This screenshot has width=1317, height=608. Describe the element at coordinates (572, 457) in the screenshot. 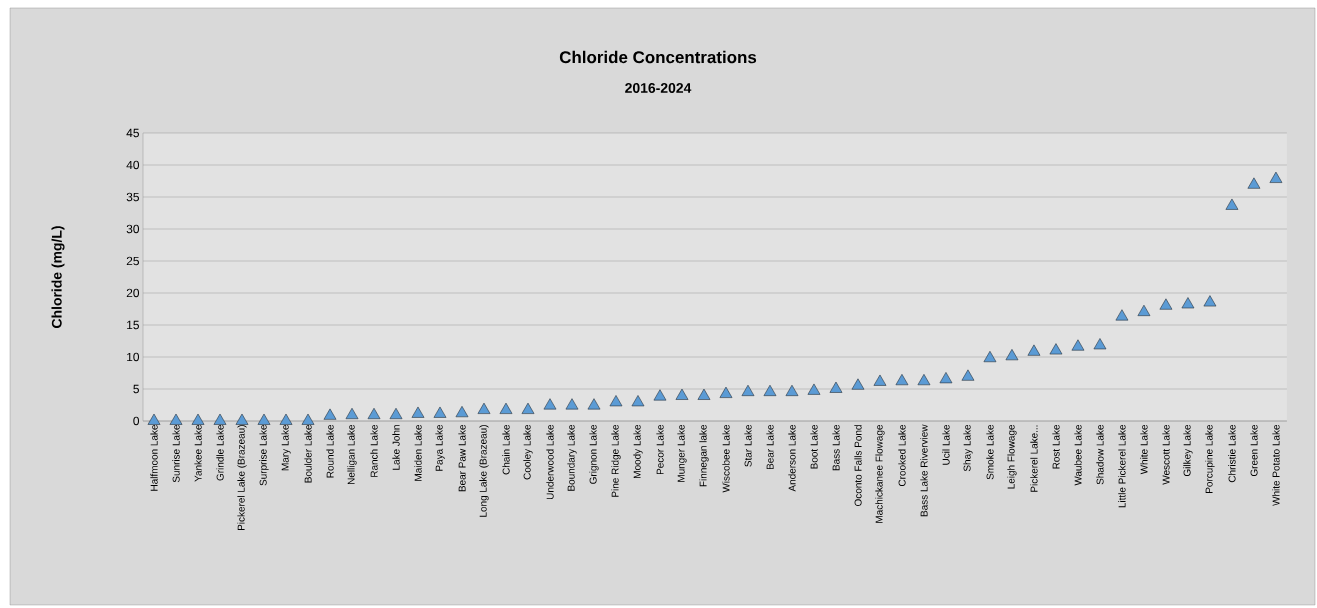

I see `x-tick-label: Boundary Lake` at that location.